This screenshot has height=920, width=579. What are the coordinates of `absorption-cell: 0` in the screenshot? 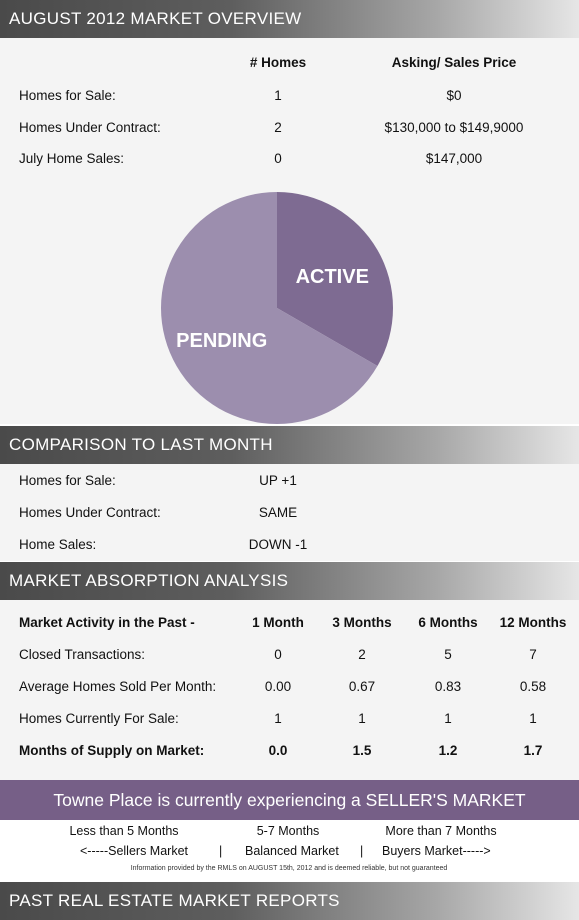 It's located at (278, 654).